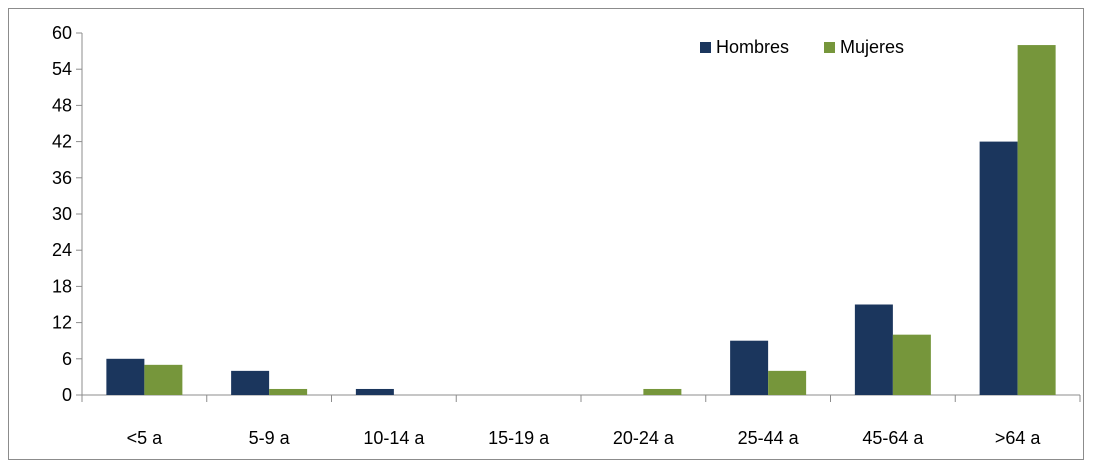  What do you see at coordinates (802, 47) in the screenshot?
I see `legend: Hombres Mujeres` at bounding box center [802, 47].